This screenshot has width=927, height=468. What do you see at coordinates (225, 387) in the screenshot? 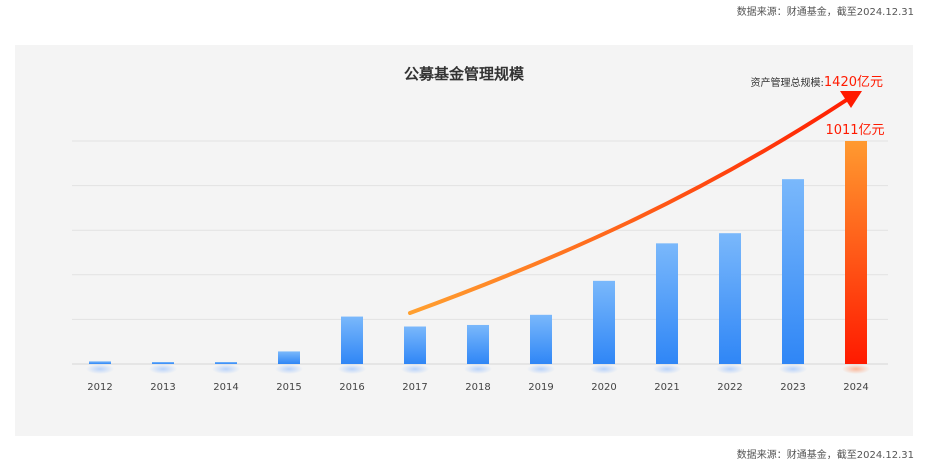
I see `x-tick-label-2014: 2014` at bounding box center [225, 387].